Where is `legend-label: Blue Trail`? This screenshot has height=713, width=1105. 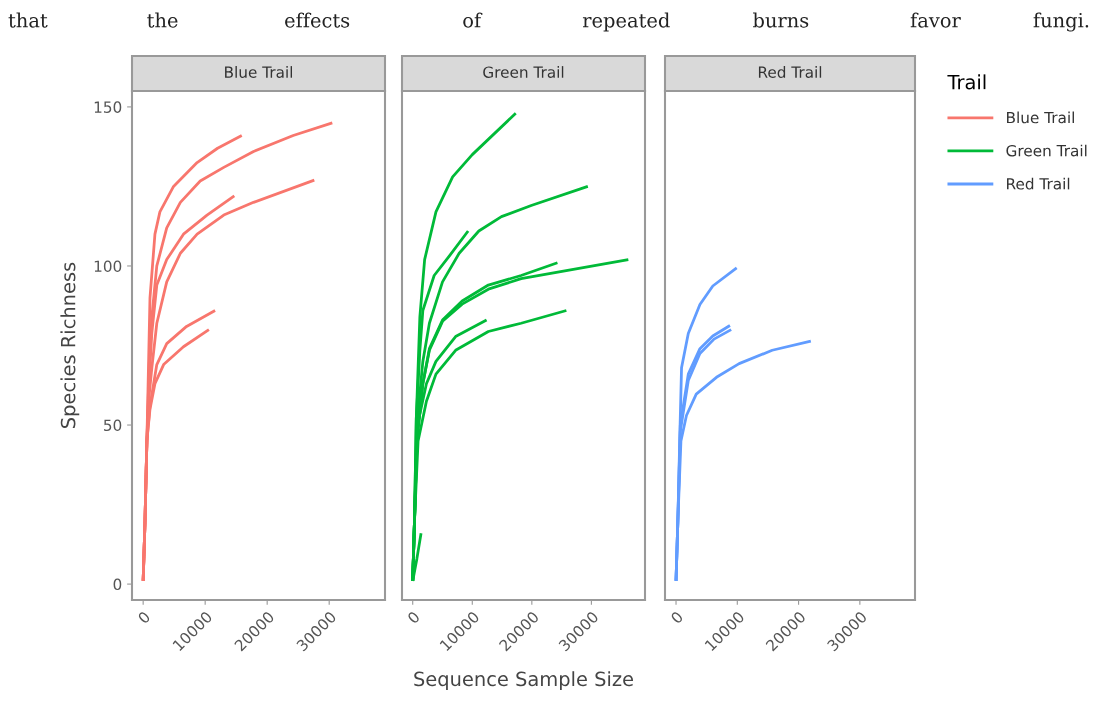 legend-label: Blue Trail is located at coordinates (1040, 117).